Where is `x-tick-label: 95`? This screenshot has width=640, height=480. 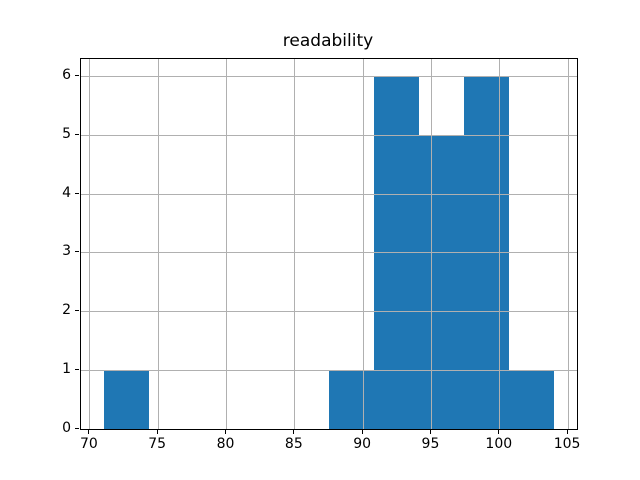
x-tick-label: 95 is located at coordinates (430, 444).